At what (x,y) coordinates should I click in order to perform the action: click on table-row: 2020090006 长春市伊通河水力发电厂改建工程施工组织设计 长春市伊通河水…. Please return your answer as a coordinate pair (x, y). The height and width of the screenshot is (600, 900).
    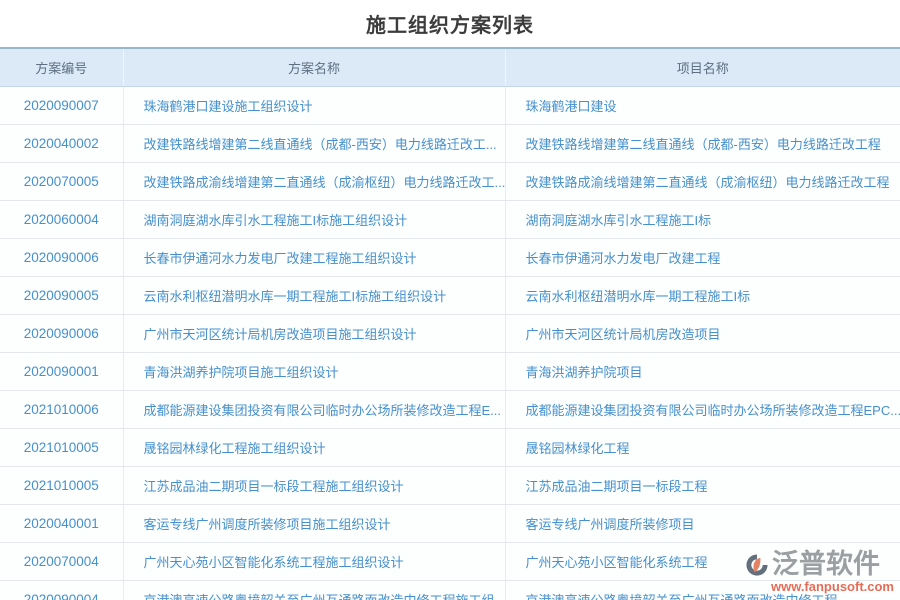
    Looking at the image, I should click on (450, 257).